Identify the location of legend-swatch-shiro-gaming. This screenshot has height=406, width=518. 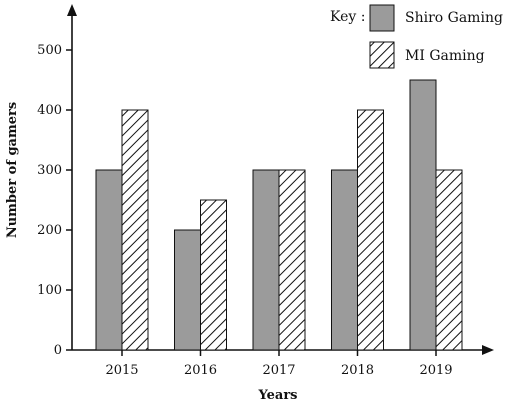
(382, 18).